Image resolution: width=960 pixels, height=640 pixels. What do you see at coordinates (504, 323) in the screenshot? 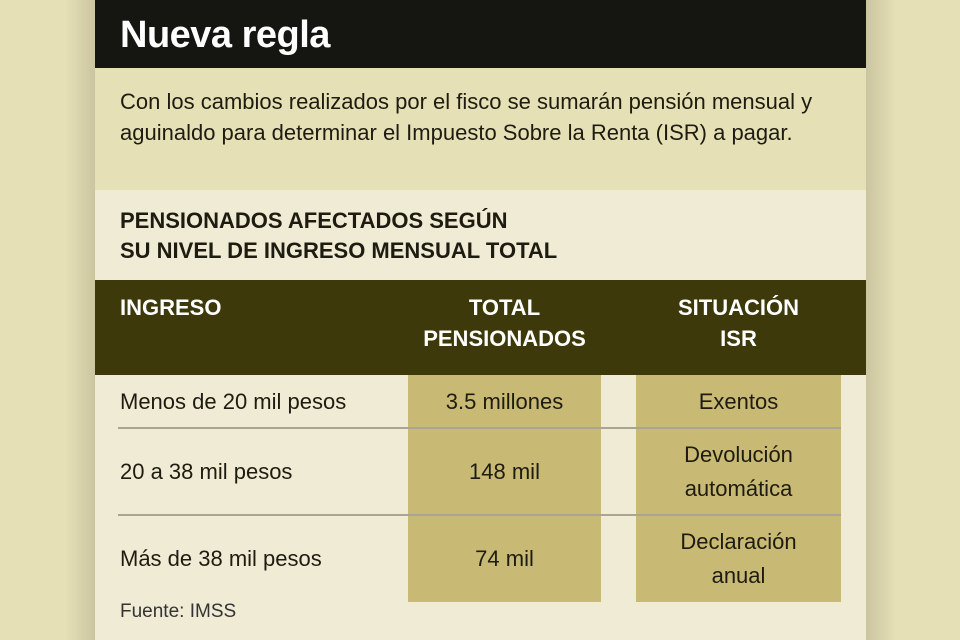
I see `header-total: TOTAL PENSIONADOS` at bounding box center [504, 323].